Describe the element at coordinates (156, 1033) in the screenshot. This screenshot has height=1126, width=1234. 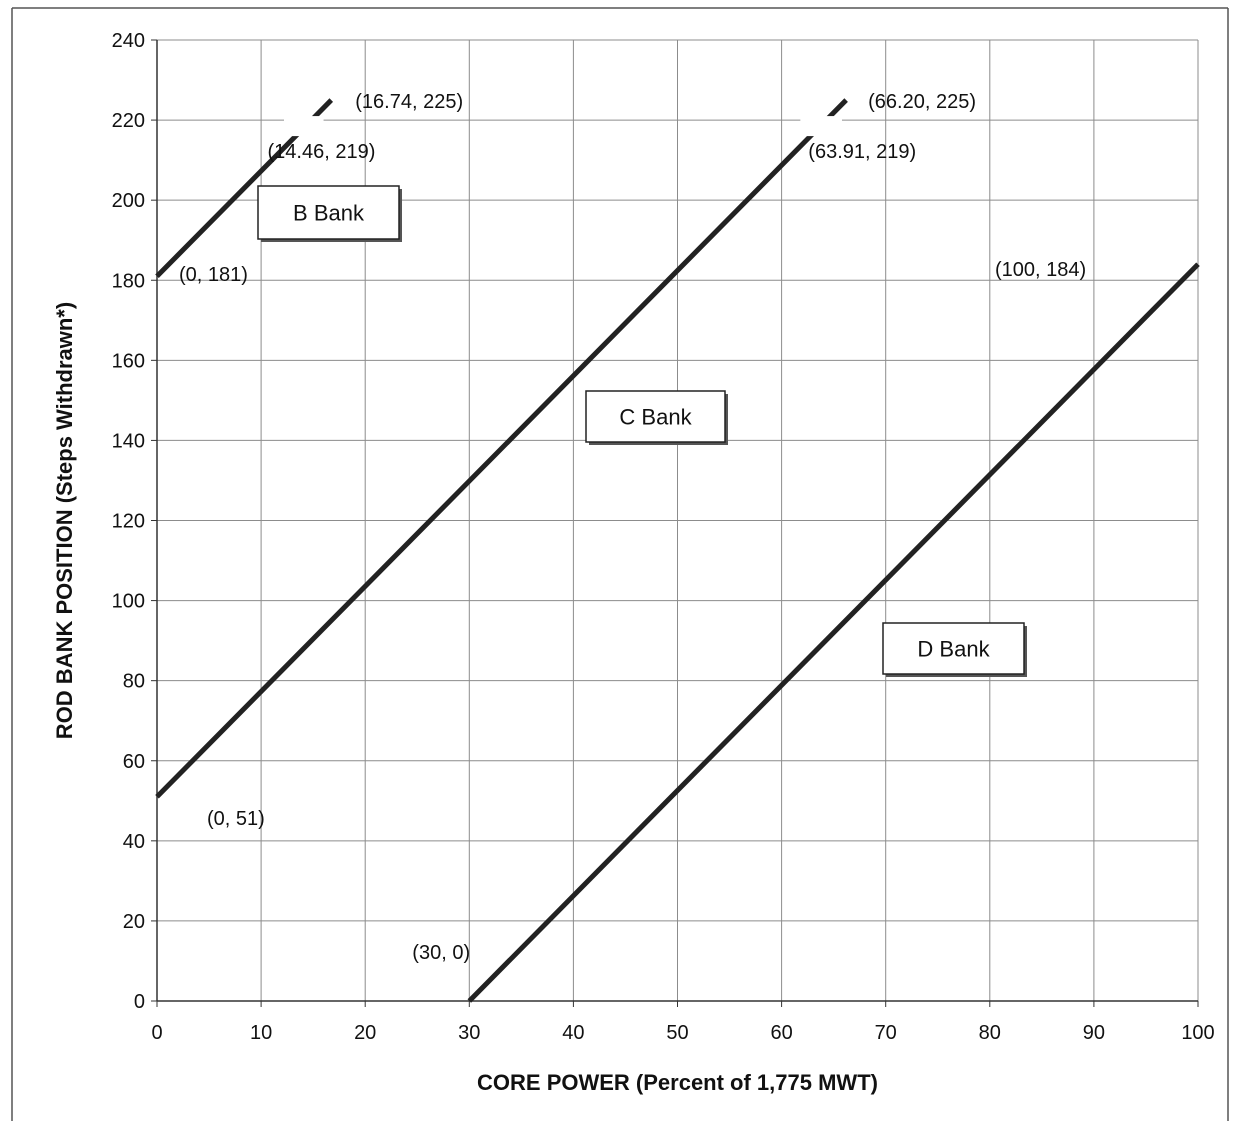
I see `x-tick-label: 0` at that location.